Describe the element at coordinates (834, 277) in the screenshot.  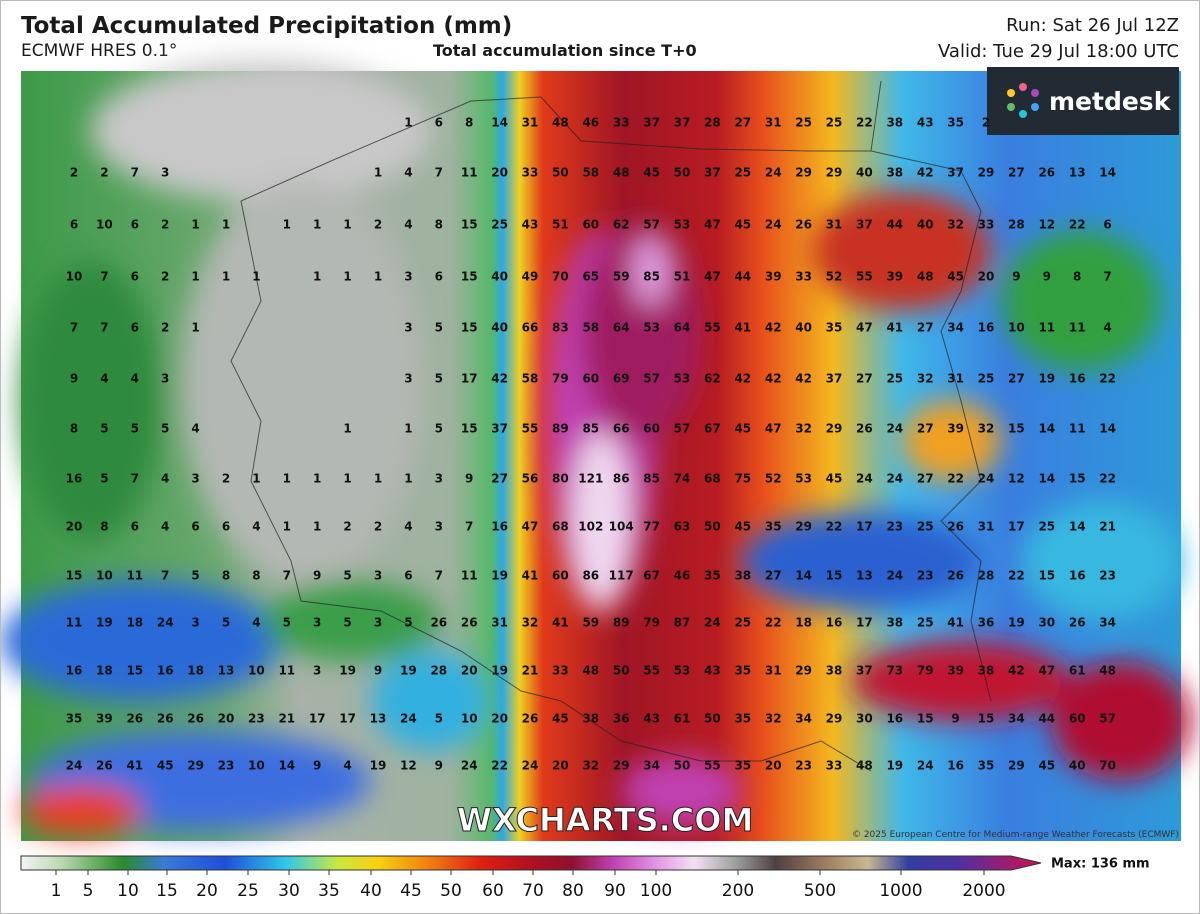
I see `grid-value: 52` at that location.